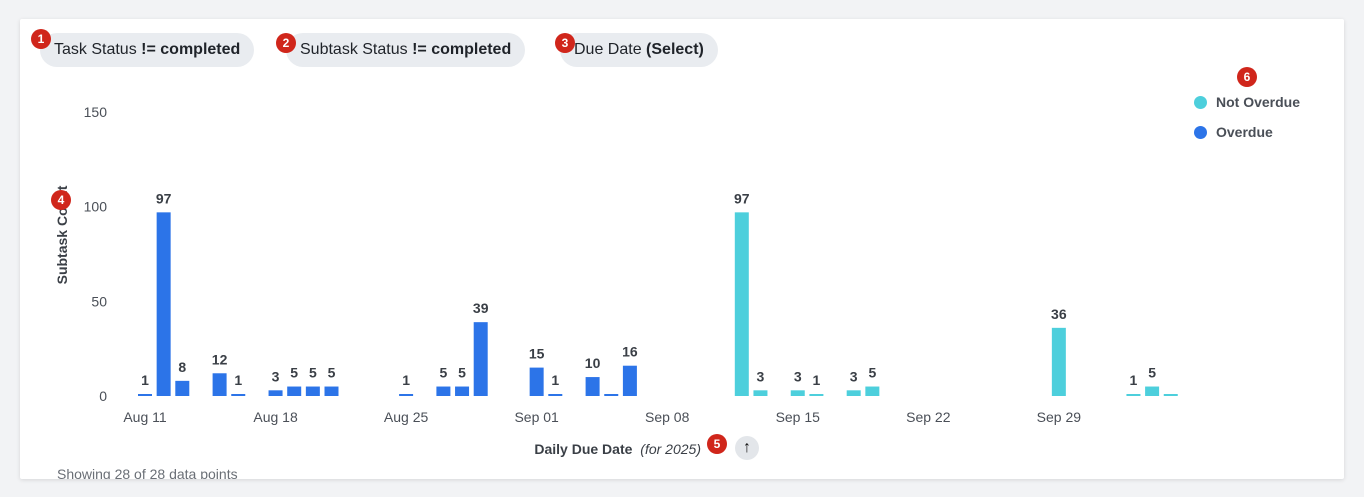 The height and width of the screenshot is (497, 1364). I want to click on bar-value-label: 12, so click(220, 359).